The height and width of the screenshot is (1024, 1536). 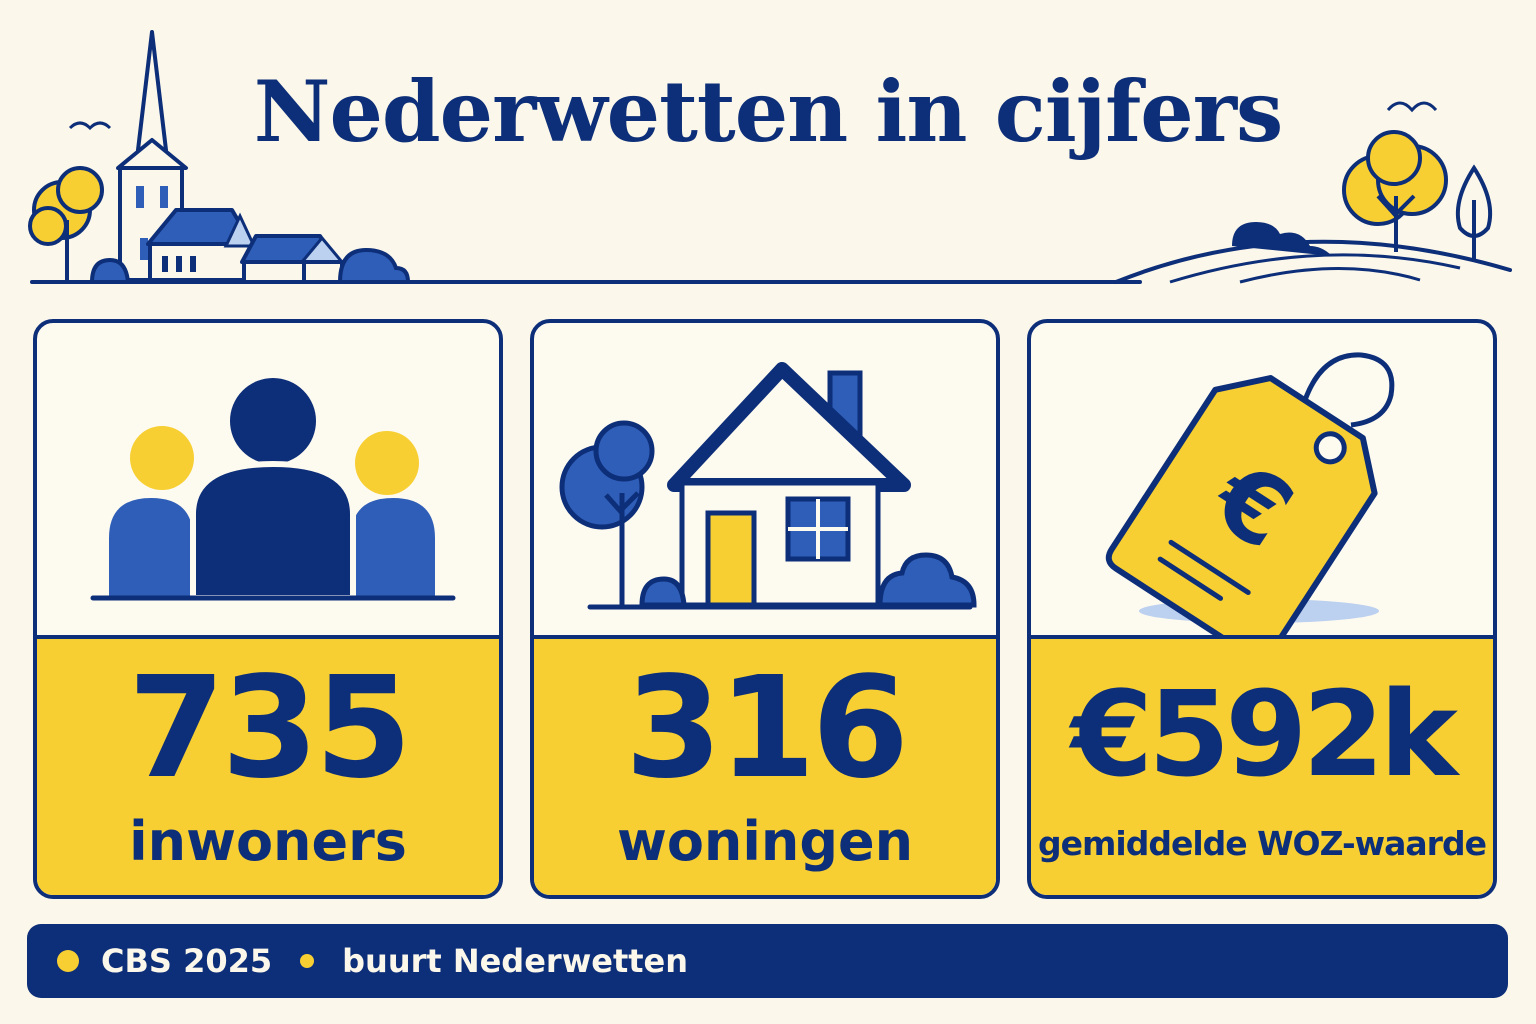 What do you see at coordinates (250, 259) in the screenshot?
I see `houses-icon` at bounding box center [250, 259].